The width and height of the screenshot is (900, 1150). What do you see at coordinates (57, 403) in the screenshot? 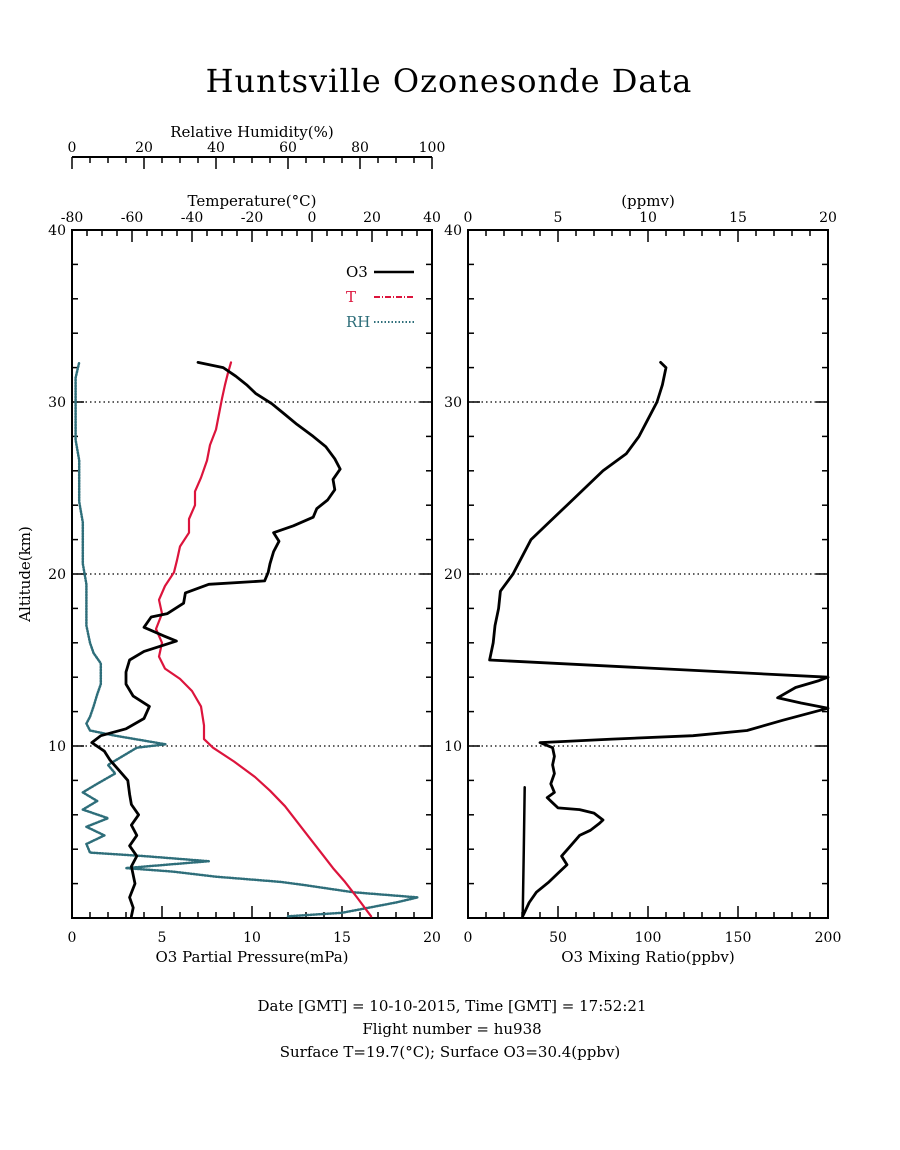
I see `left-altitude-tick-label: 30` at bounding box center [57, 403].